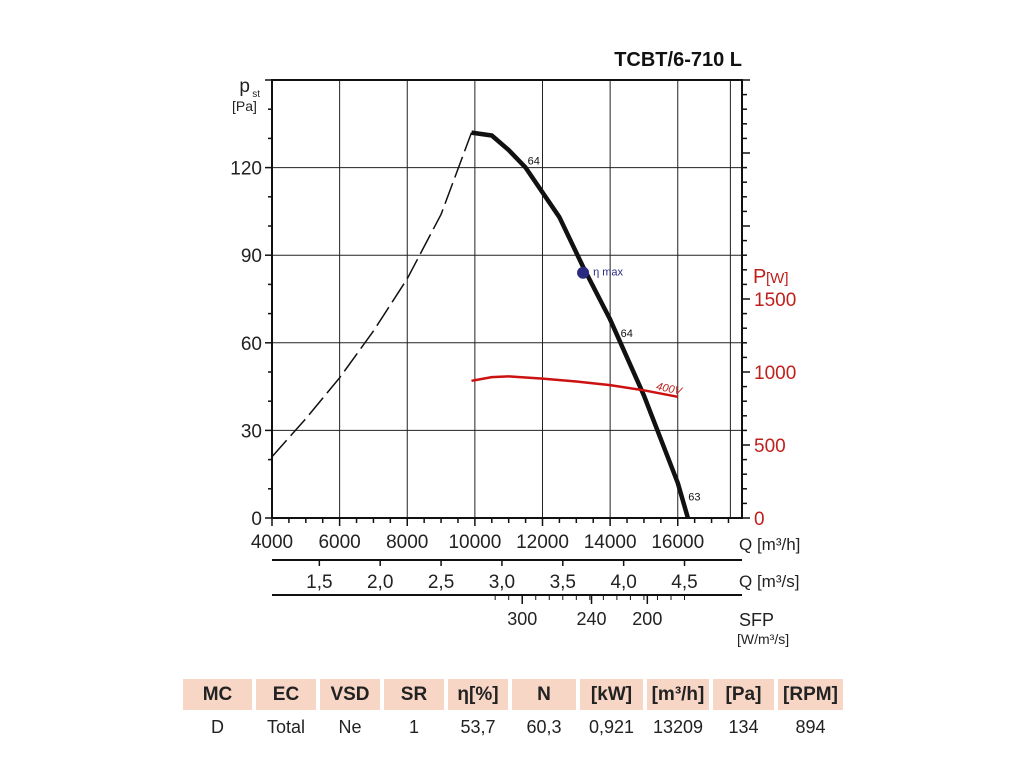  What do you see at coordinates (810, 727) in the screenshot?
I see `table-value-cell: 894` at bounding box center [810, 727].